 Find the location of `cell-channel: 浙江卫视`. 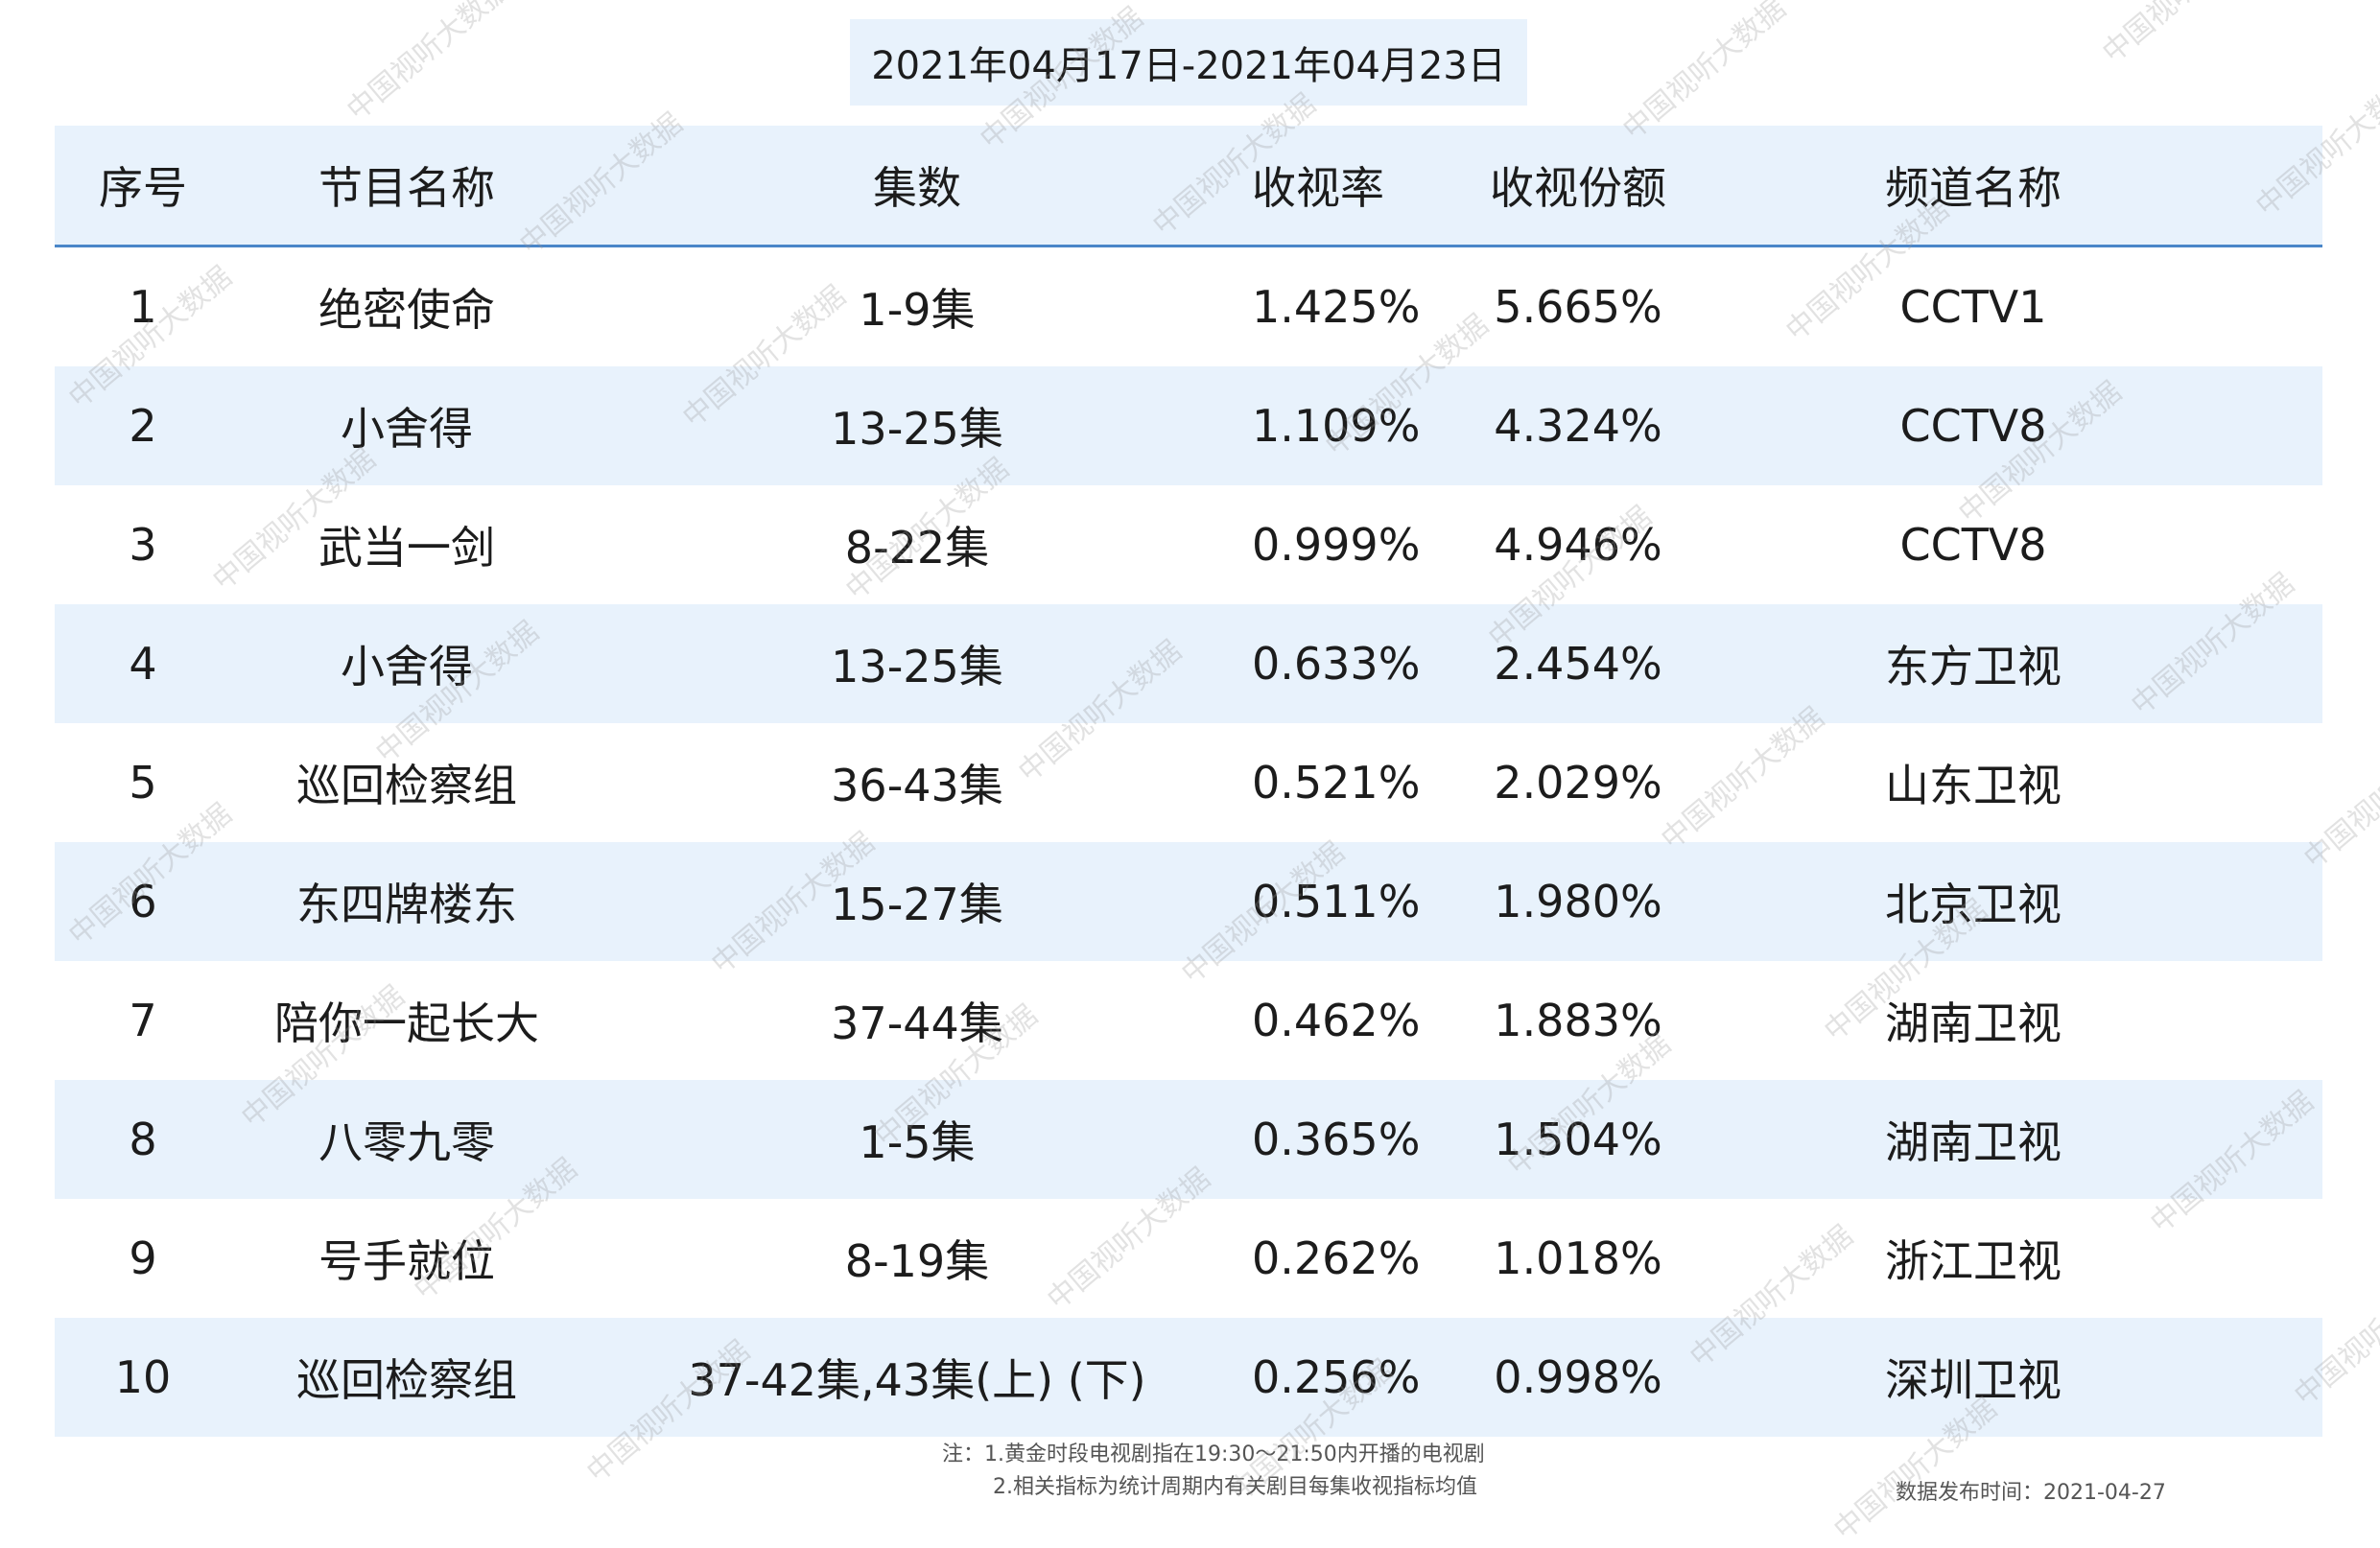

cell-channel: 浙江卫视 is located at coordinates (1974, 1261).